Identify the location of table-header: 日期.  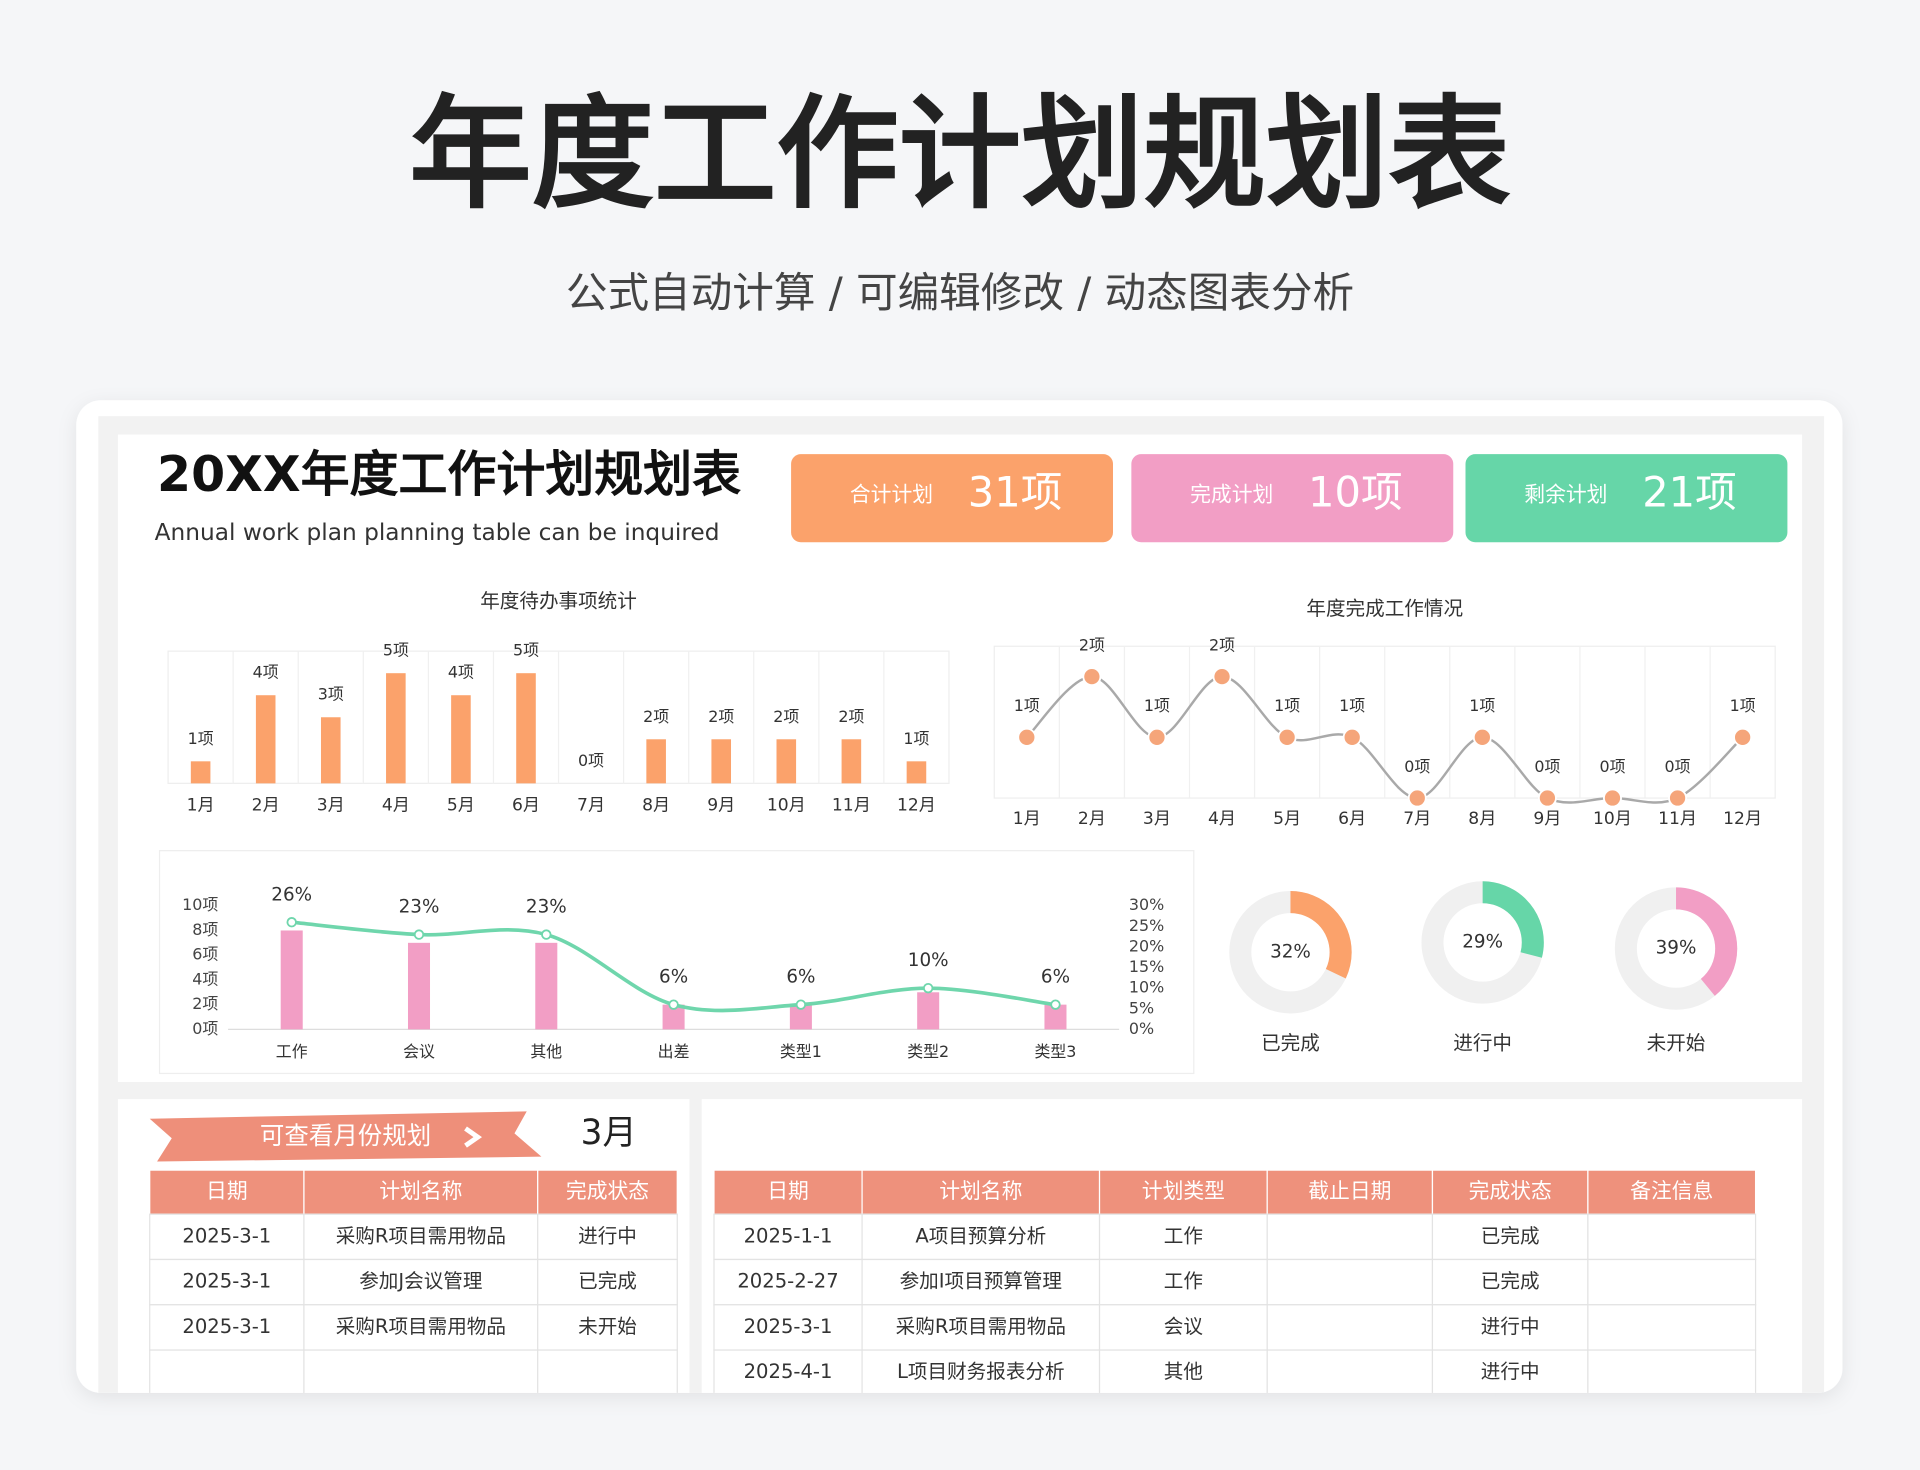
(788, 1191).